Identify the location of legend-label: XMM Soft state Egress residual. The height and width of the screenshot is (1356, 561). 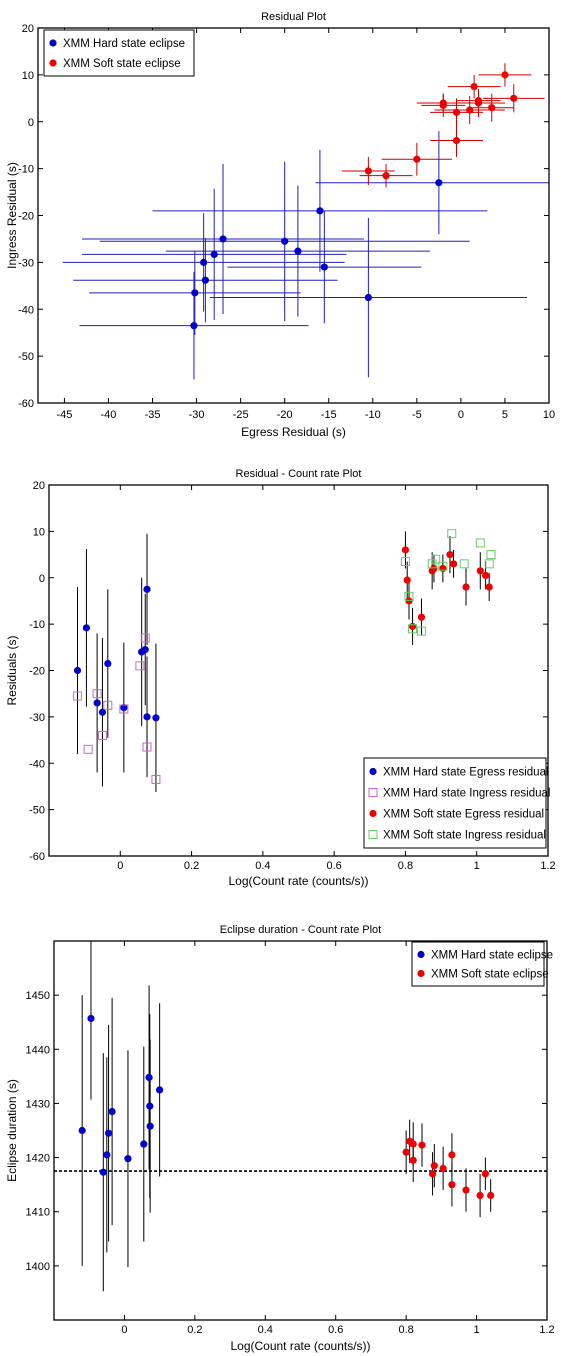
(463, 815).